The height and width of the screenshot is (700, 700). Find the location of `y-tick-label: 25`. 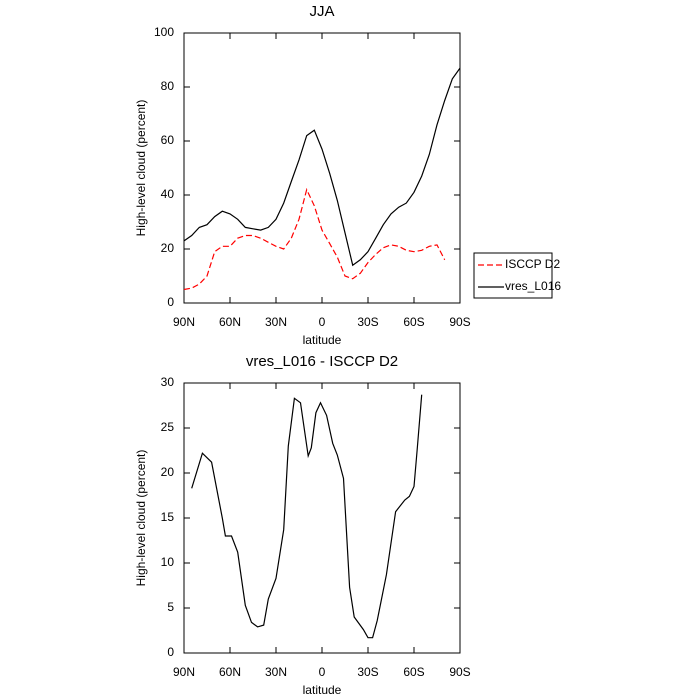

y-tick-label: 25 is located at coordinates (168, 427).